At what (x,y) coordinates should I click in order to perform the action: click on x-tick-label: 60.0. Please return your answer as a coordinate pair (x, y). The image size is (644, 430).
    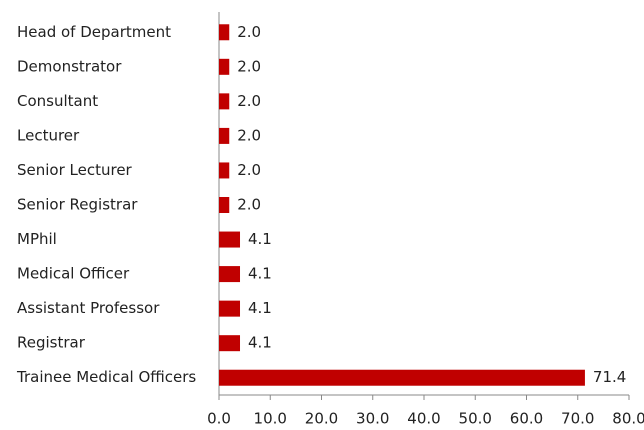
    Looking at the image, I should click on (526, 419).